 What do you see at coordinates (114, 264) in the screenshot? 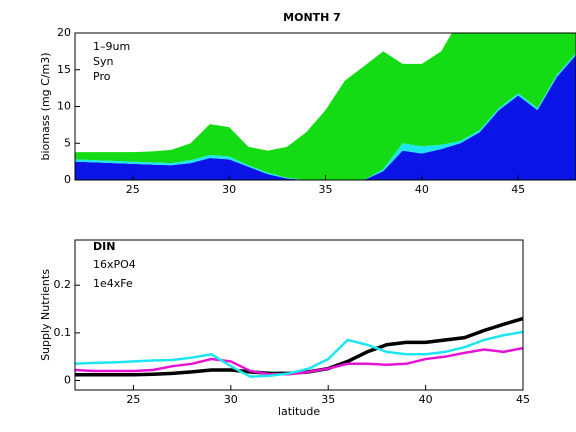
I see `legend-entry: 16xPO4` at bounding box center [114, 264].